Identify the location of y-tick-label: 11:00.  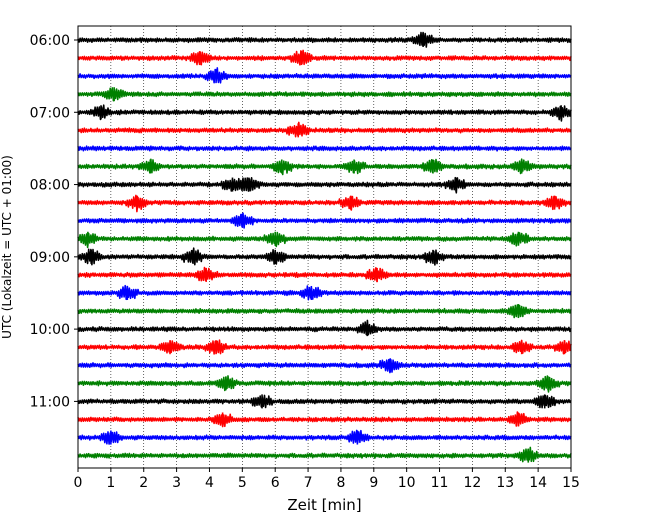
(50, 402).